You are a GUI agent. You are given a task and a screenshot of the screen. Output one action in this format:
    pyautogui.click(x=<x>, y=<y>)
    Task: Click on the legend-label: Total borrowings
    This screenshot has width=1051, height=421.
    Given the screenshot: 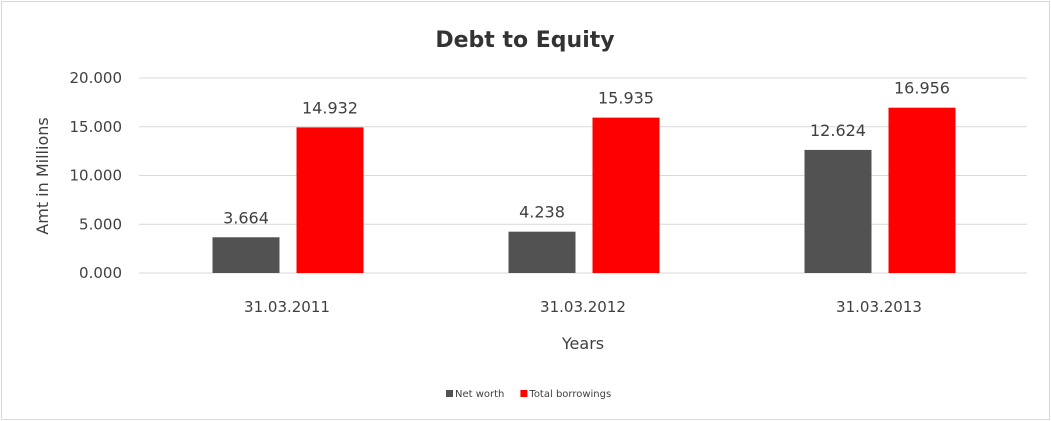 What is the action you would take?
    pyautogui.click(x=569, y=394)
    